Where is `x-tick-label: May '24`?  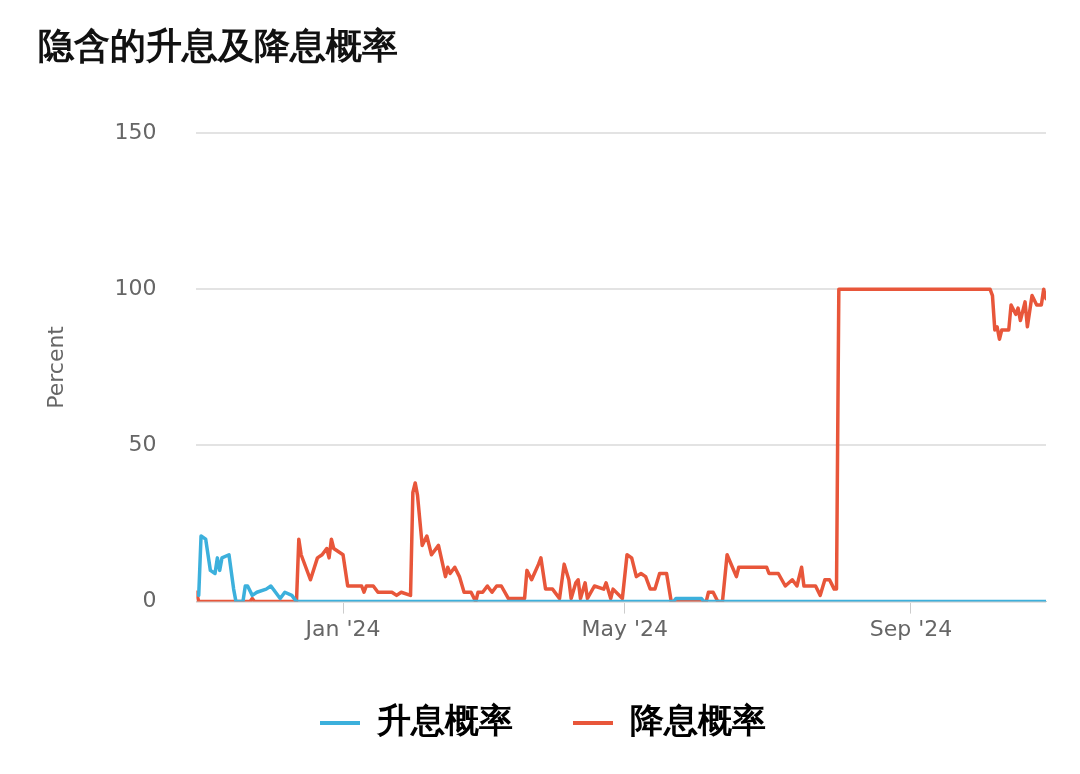 x-tick-label: May '24 is located at coordinates (624, 628).